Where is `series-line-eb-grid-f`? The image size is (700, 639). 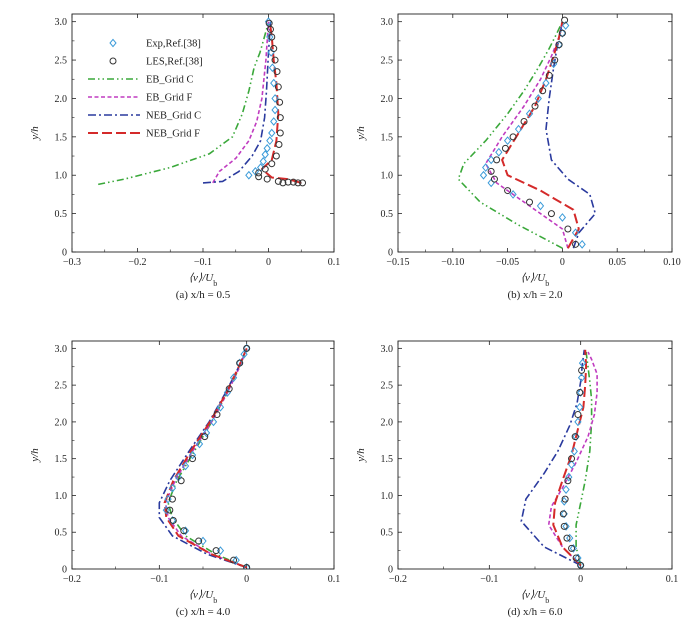 series-line-eb-grid-f is located at coordinates (526, 135).